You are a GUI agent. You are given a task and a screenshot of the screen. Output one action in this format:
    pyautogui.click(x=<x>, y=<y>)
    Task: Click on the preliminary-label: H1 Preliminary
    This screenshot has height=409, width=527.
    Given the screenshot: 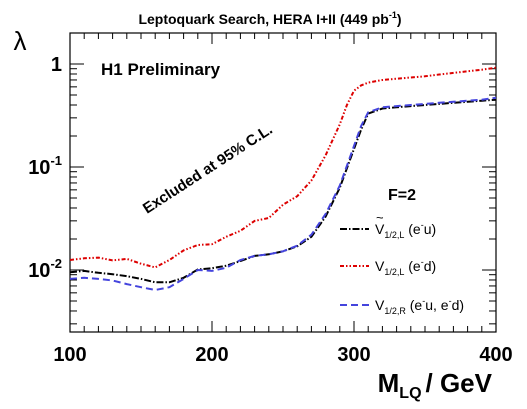 What is the action you would take?
    pyautogui.click(x=161, y=69)
    